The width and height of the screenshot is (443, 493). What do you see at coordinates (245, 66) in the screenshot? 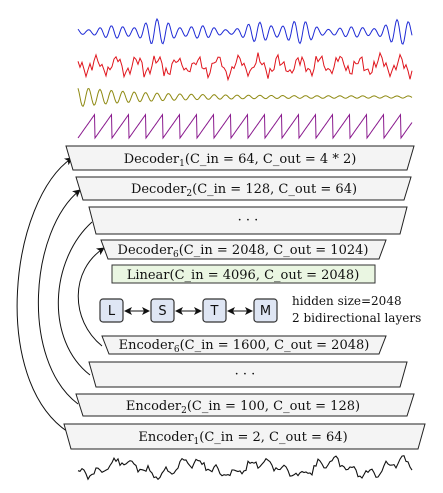
I see `red-wave` at bounding box center [245, 66].